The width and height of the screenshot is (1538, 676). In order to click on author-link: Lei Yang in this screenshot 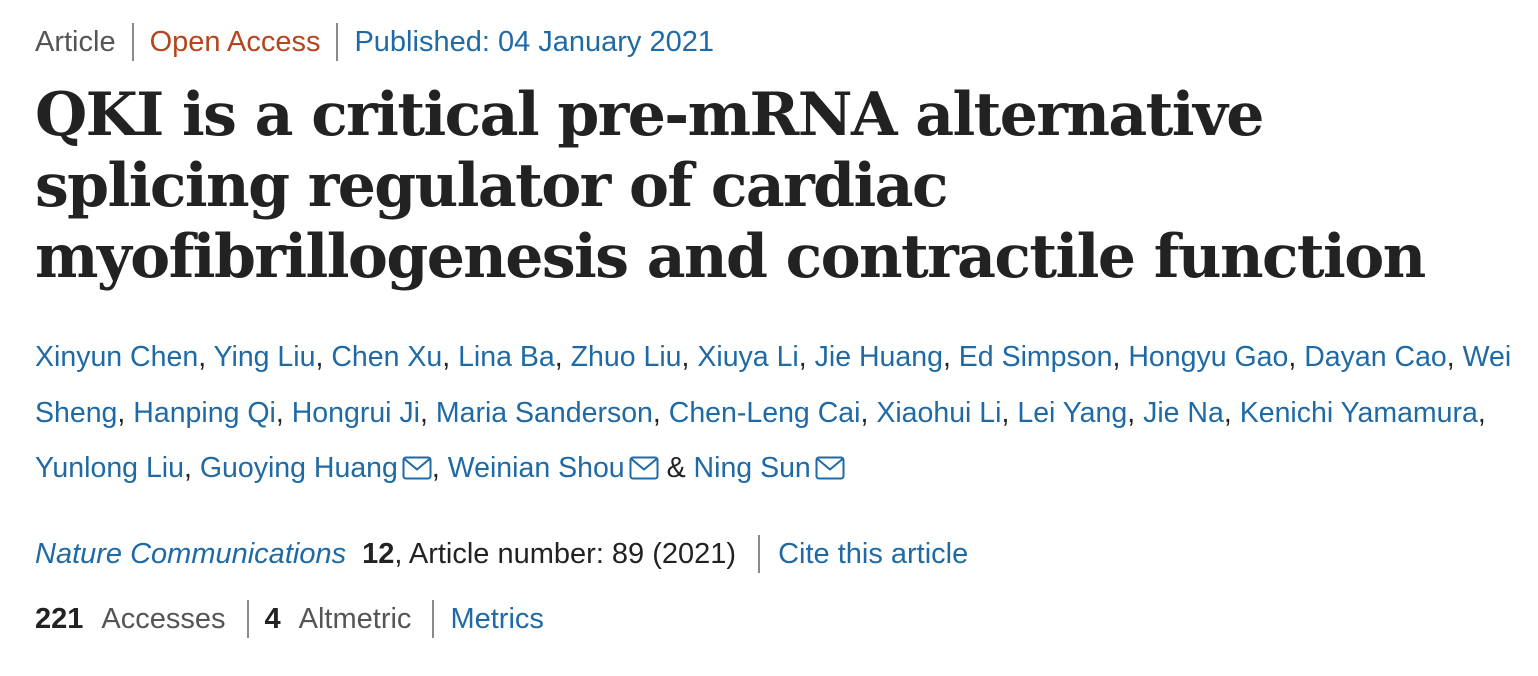, I will do `click(1072, 412)`.